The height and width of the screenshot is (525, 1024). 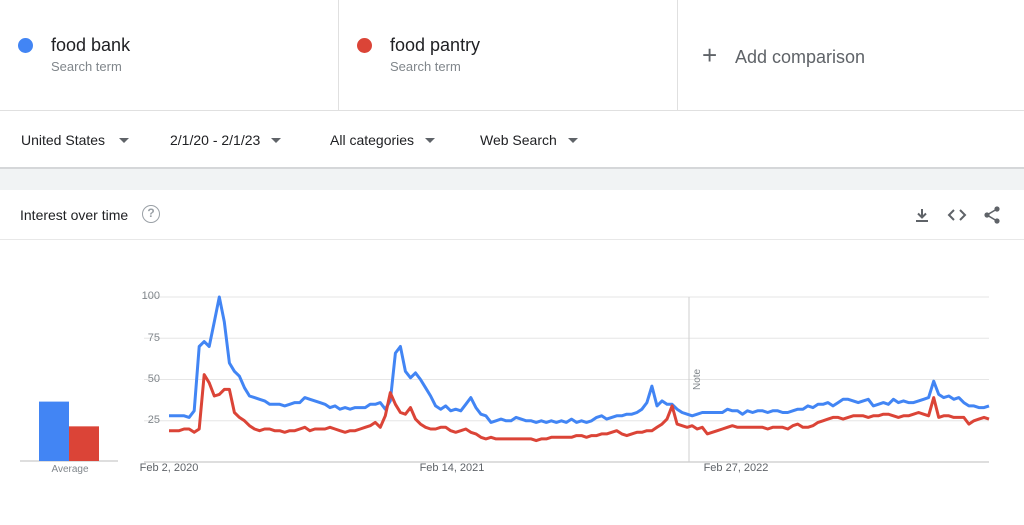 I want to click on series-line-food-pantry, so click(x=579, y=408).